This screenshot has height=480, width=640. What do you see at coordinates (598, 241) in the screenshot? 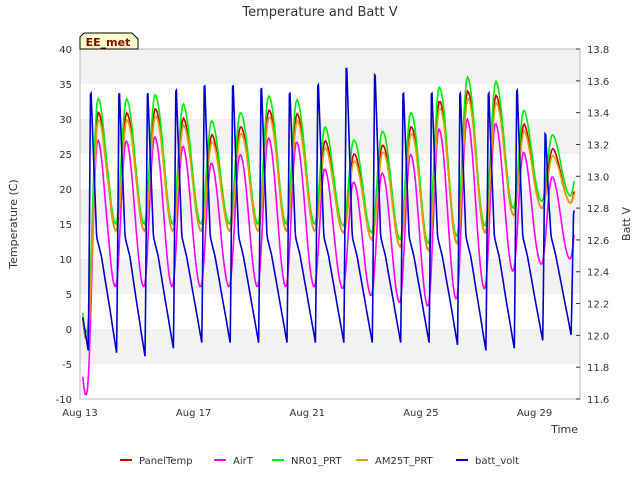
I see `y-tick-right: 12.6` at bounding box center [598, 241].